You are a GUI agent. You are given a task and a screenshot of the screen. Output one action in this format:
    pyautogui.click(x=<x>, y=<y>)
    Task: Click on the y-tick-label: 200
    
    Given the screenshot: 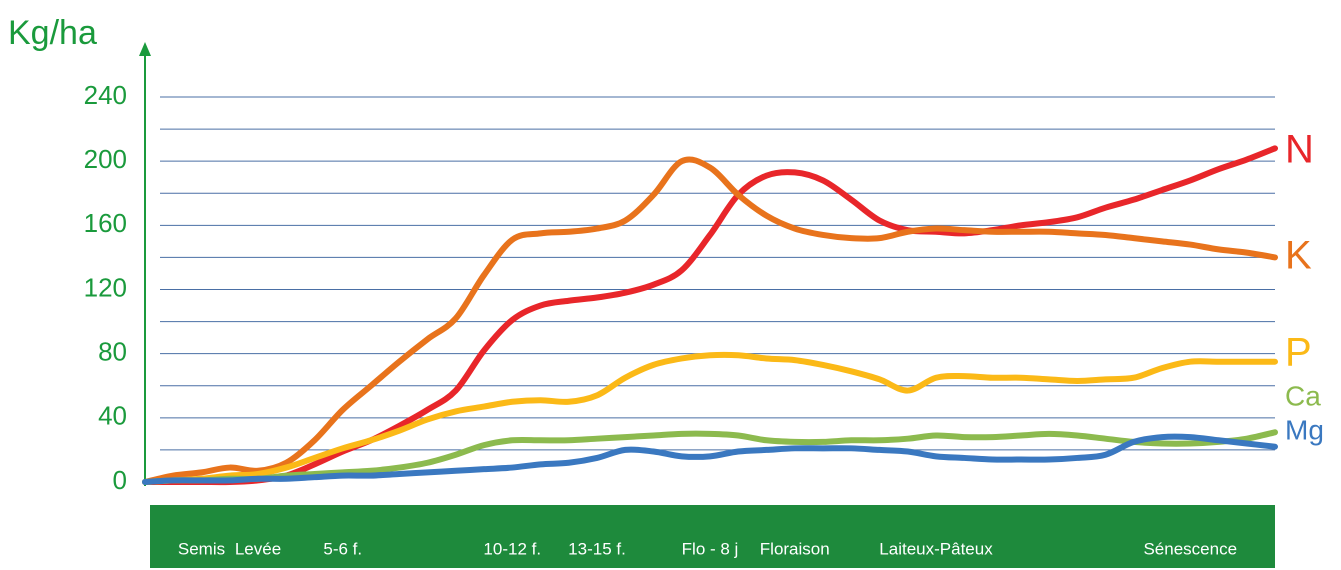 What is the action you would take?
    pyautogui.click(x=105, y=159)
    